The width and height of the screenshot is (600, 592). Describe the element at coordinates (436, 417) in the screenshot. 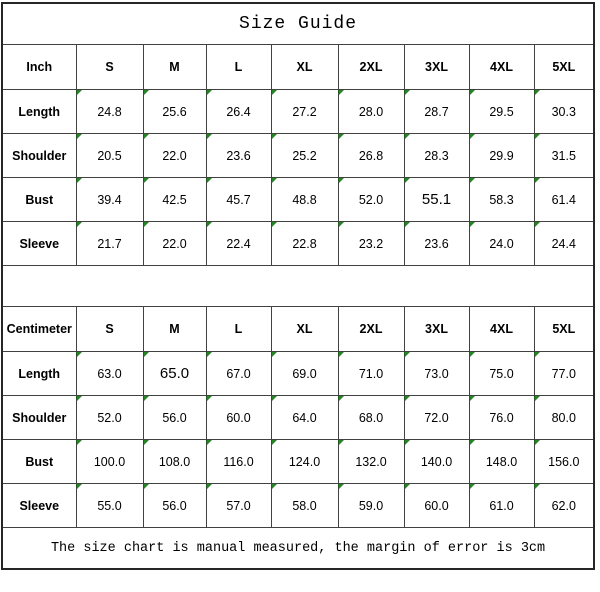

I see `measurement-value-cell: 72.0` at that location.